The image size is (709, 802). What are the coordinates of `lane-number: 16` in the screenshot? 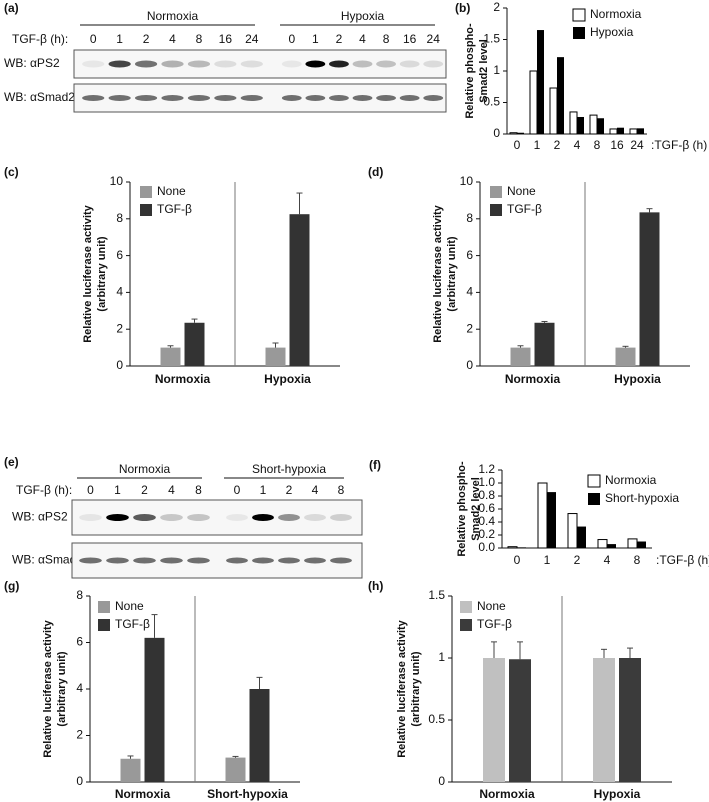 It's located at (410, 39).